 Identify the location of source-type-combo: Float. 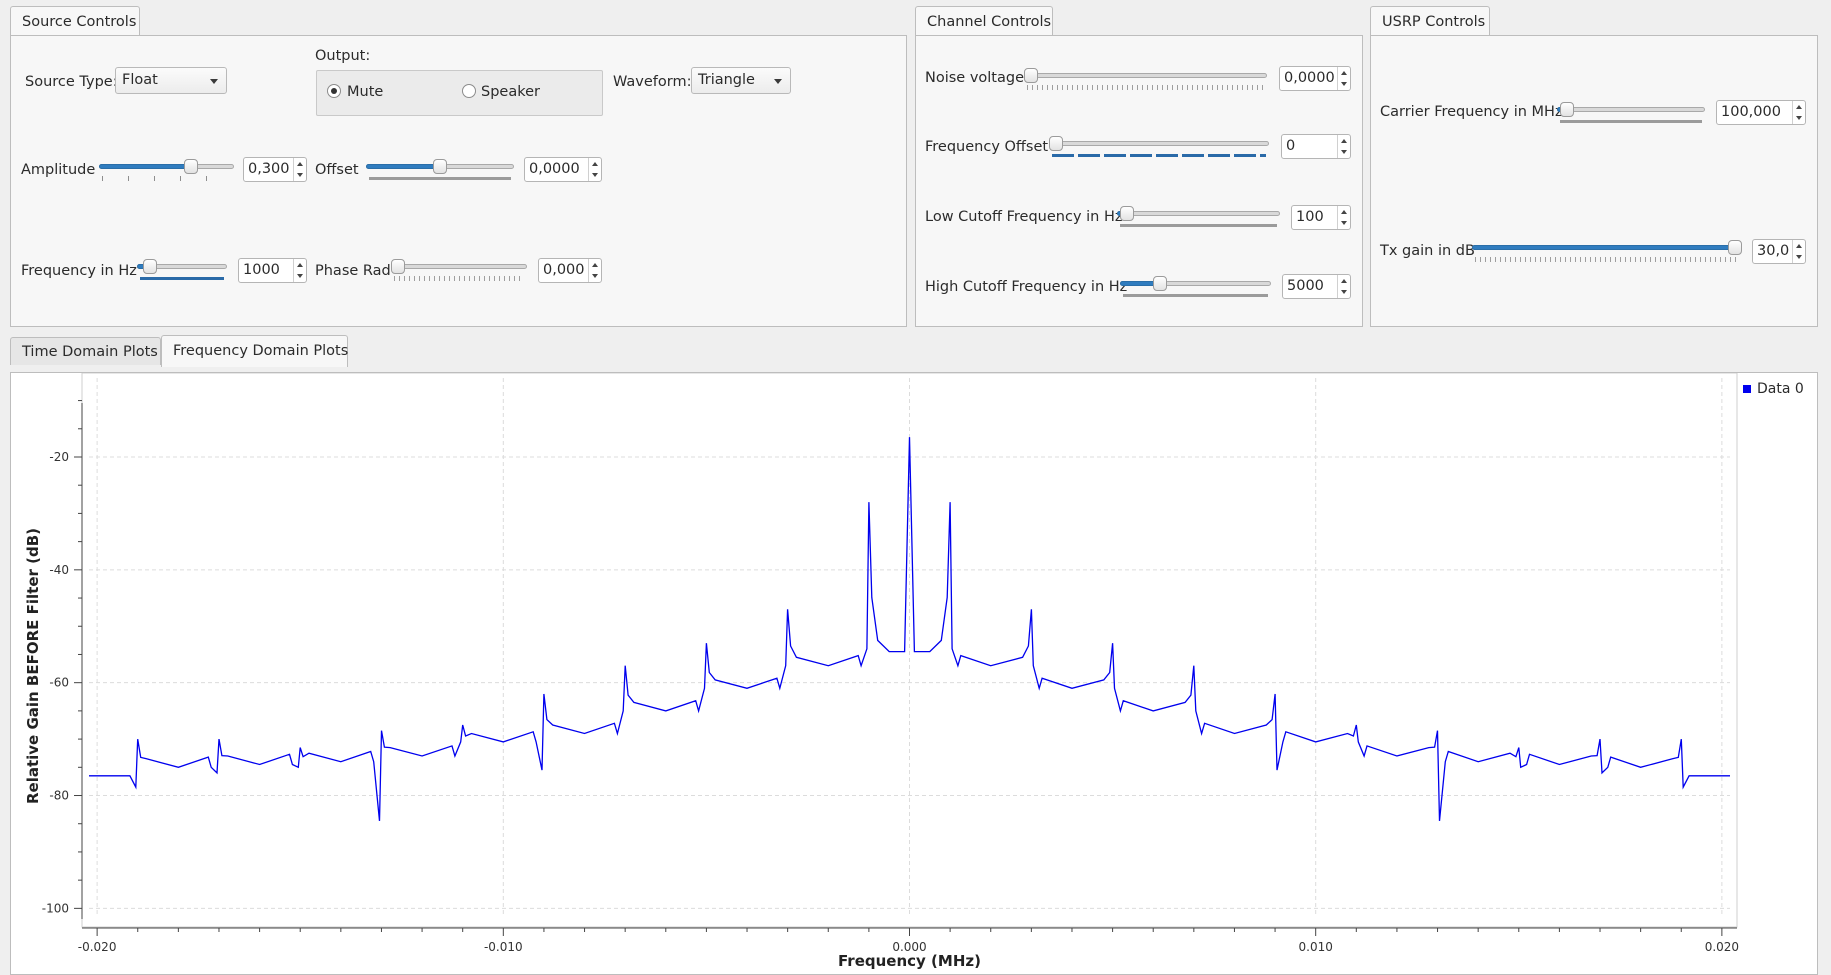
(171, 80).